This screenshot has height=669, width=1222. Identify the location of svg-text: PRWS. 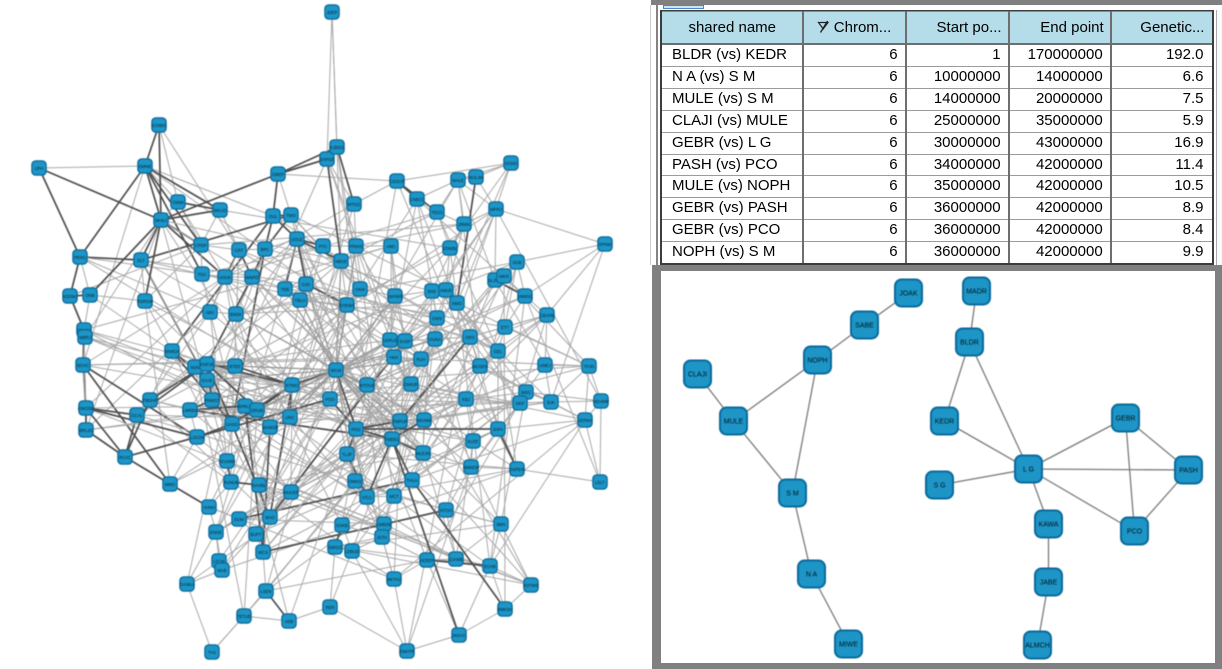
(356, 246).